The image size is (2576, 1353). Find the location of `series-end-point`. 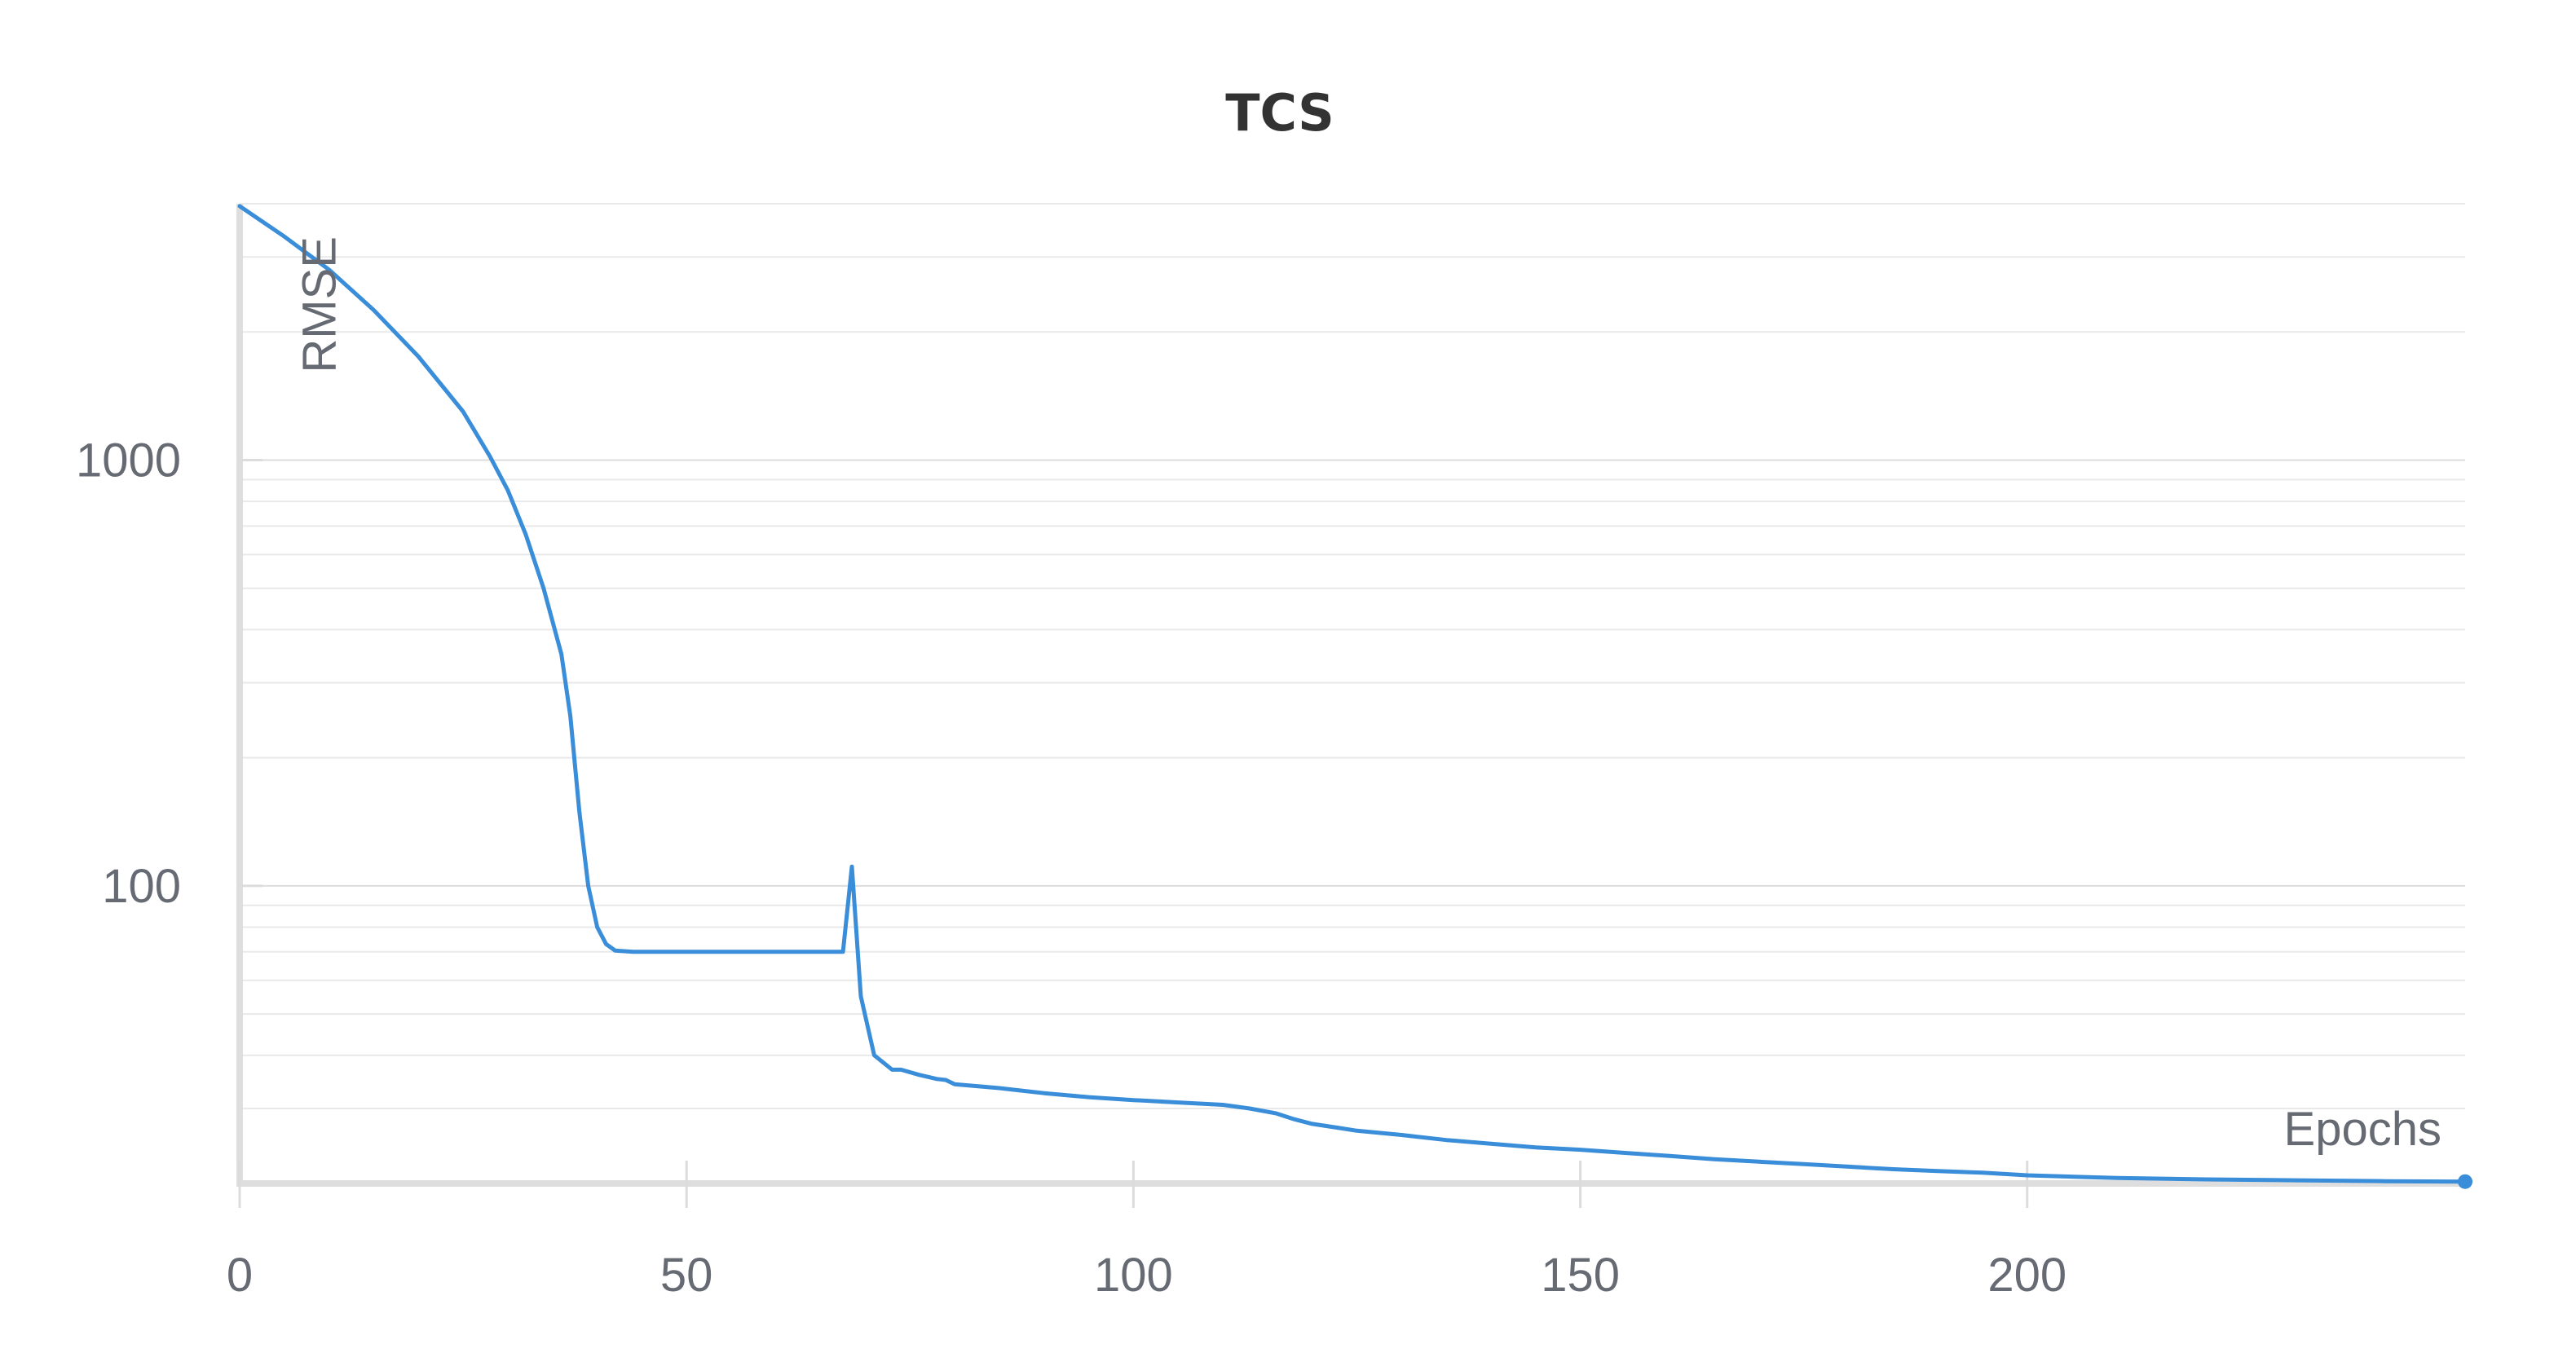

series-end-point is located at coordinates (2465, 1181).